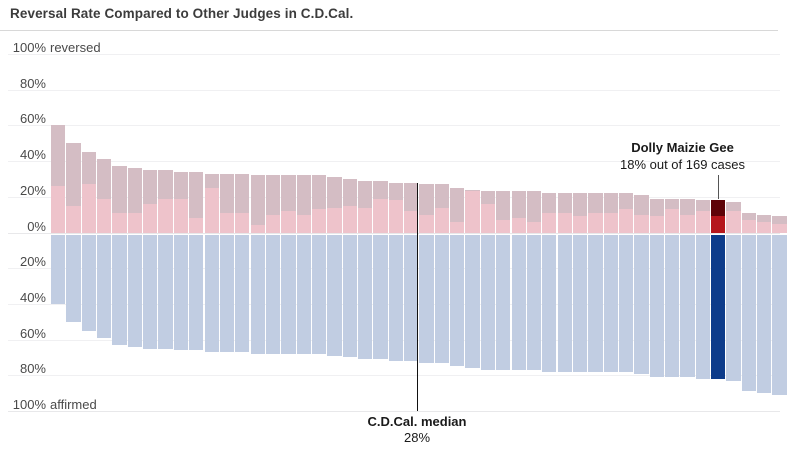 The height and width of the screenshot is (456, 802). What do you see at coordinates (719, 187) in the screenshot?
I see `highlight-pointer-line` at bounding box center [719, 187].